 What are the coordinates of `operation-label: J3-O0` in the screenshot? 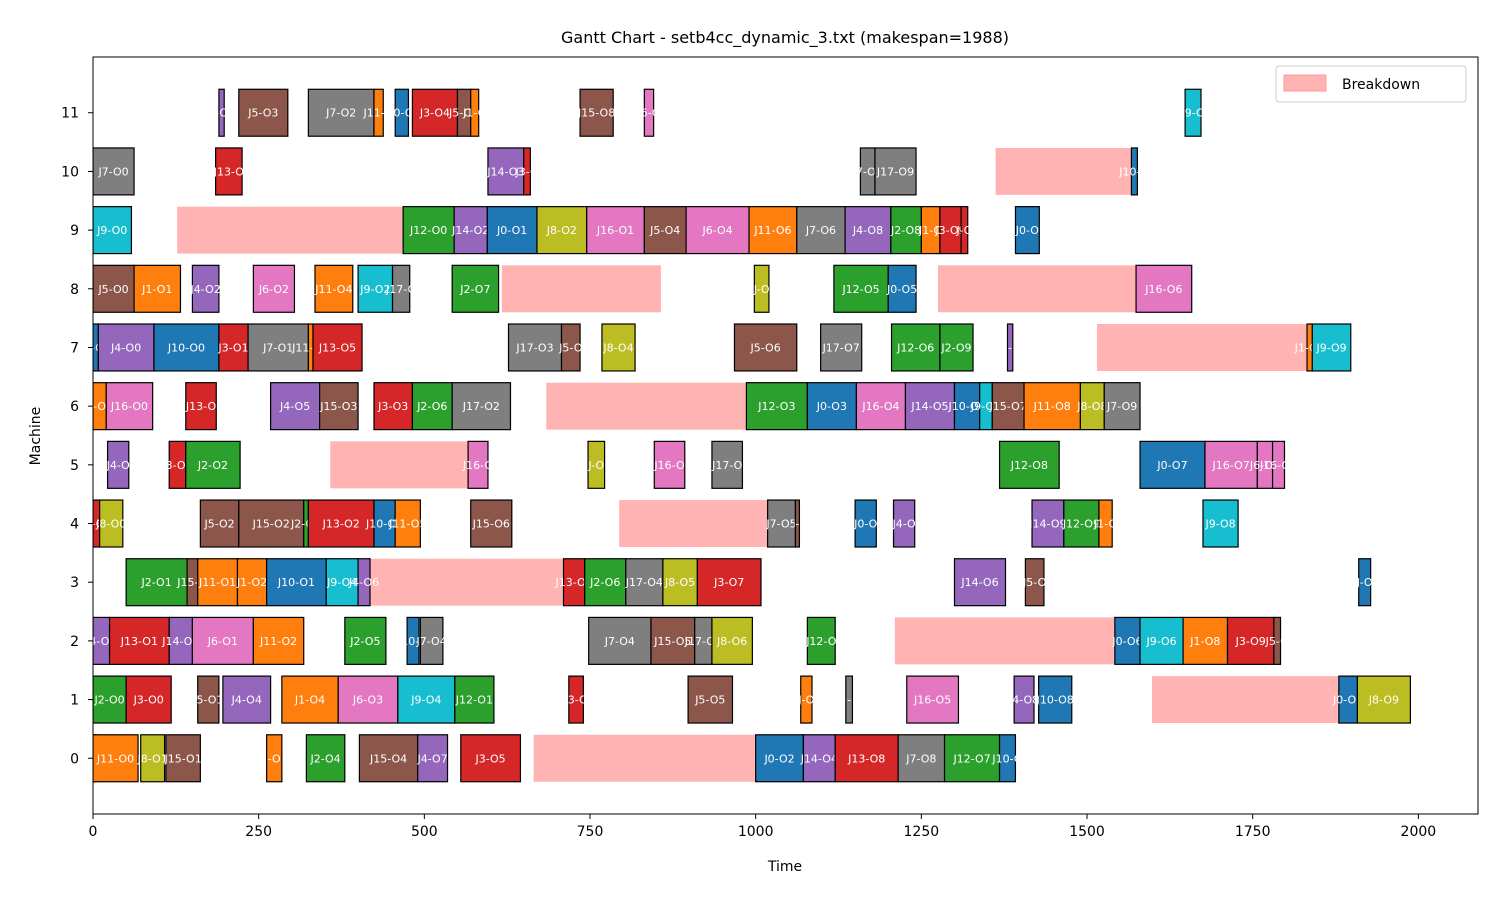 It's located at (148, 700).